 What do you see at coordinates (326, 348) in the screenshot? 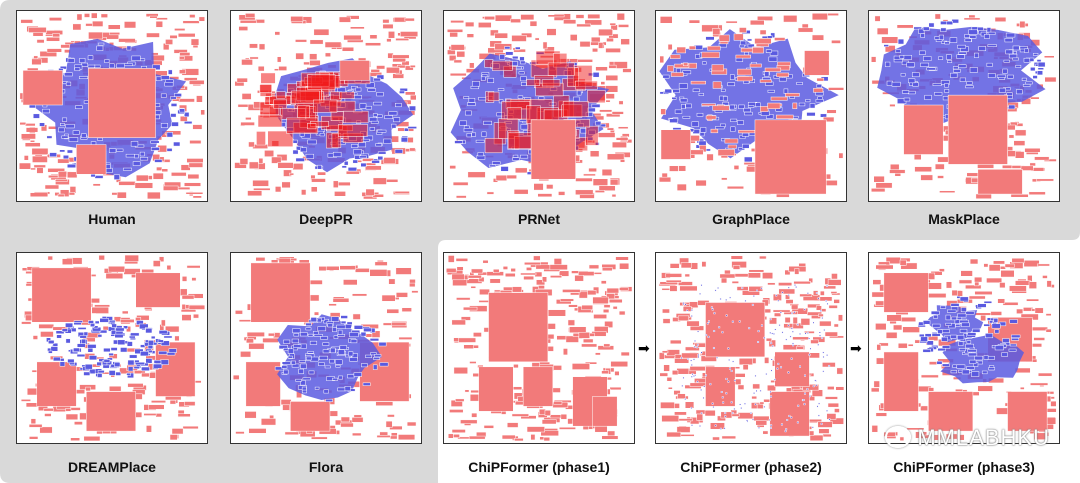
I see `placement-flora` at bounding box center [326, 348].